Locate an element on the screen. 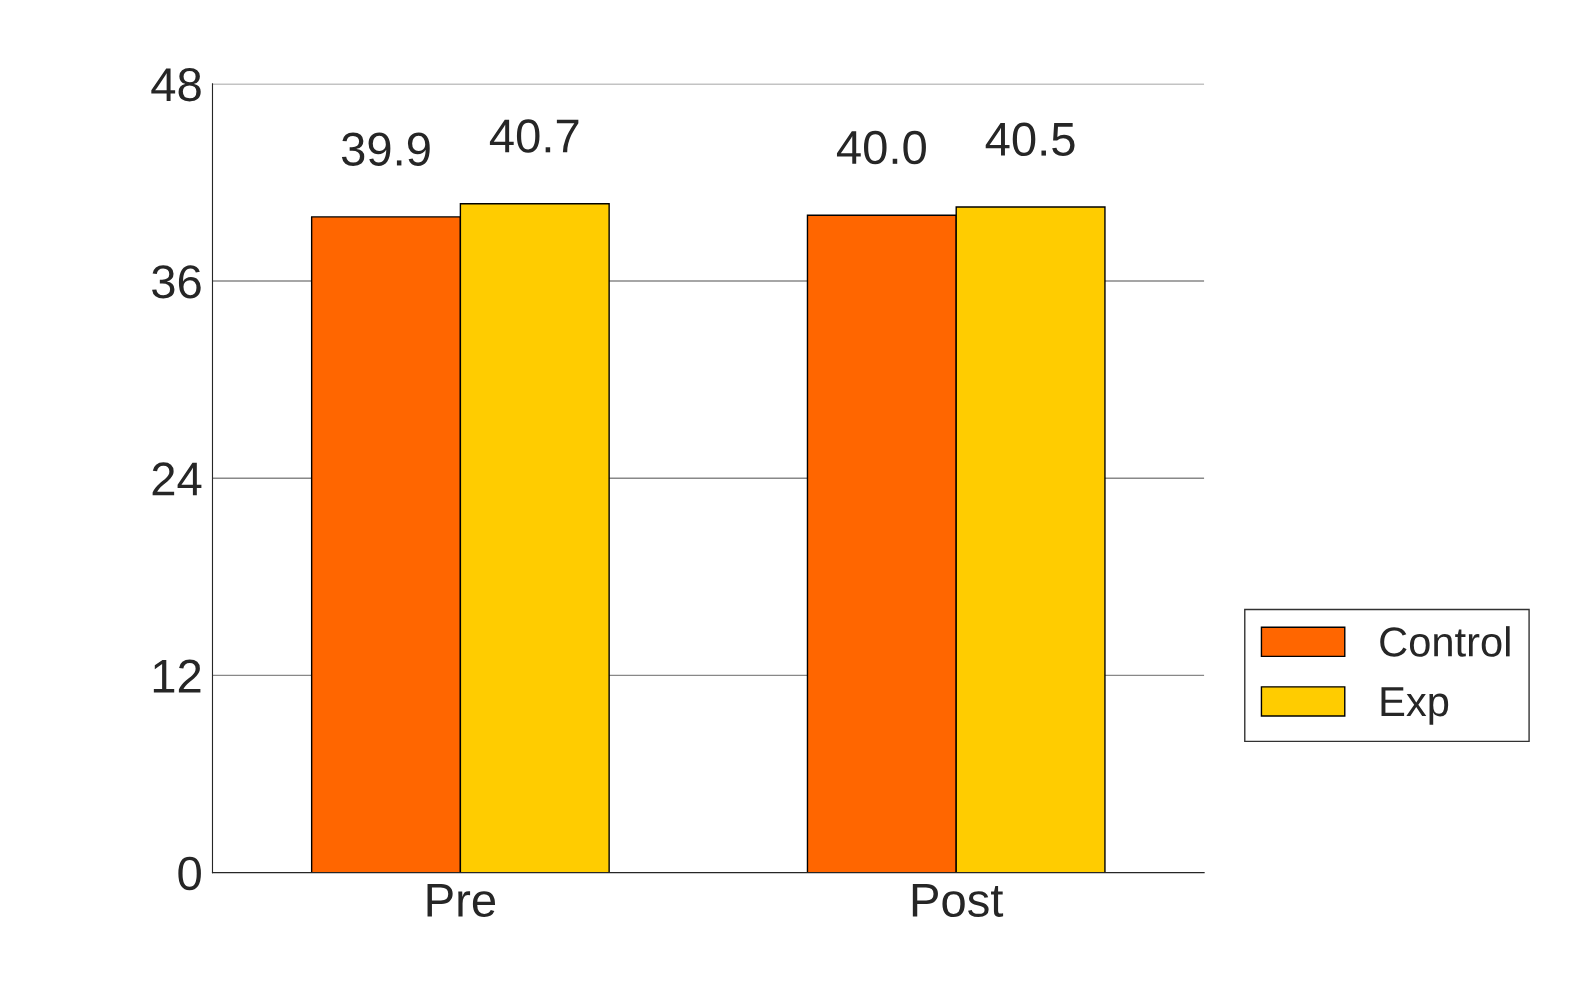 The image size is (1574, 986). data-label: 40.7 is located at coordinates (534, 136).